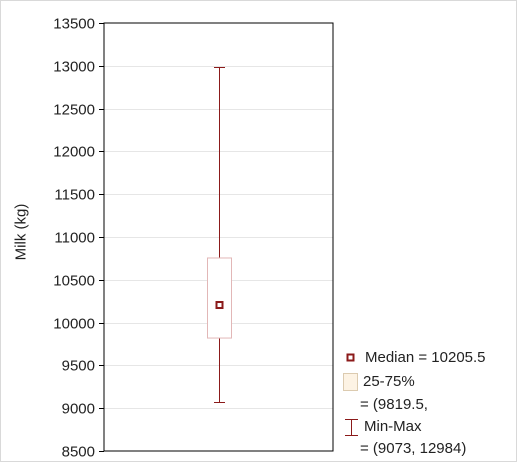 This screenshot has width=517, height=462. What do you see at coordinates (74, 152) in the screenshot?
I see `y-tick-label: 12000` at bounding box center [74, 152].